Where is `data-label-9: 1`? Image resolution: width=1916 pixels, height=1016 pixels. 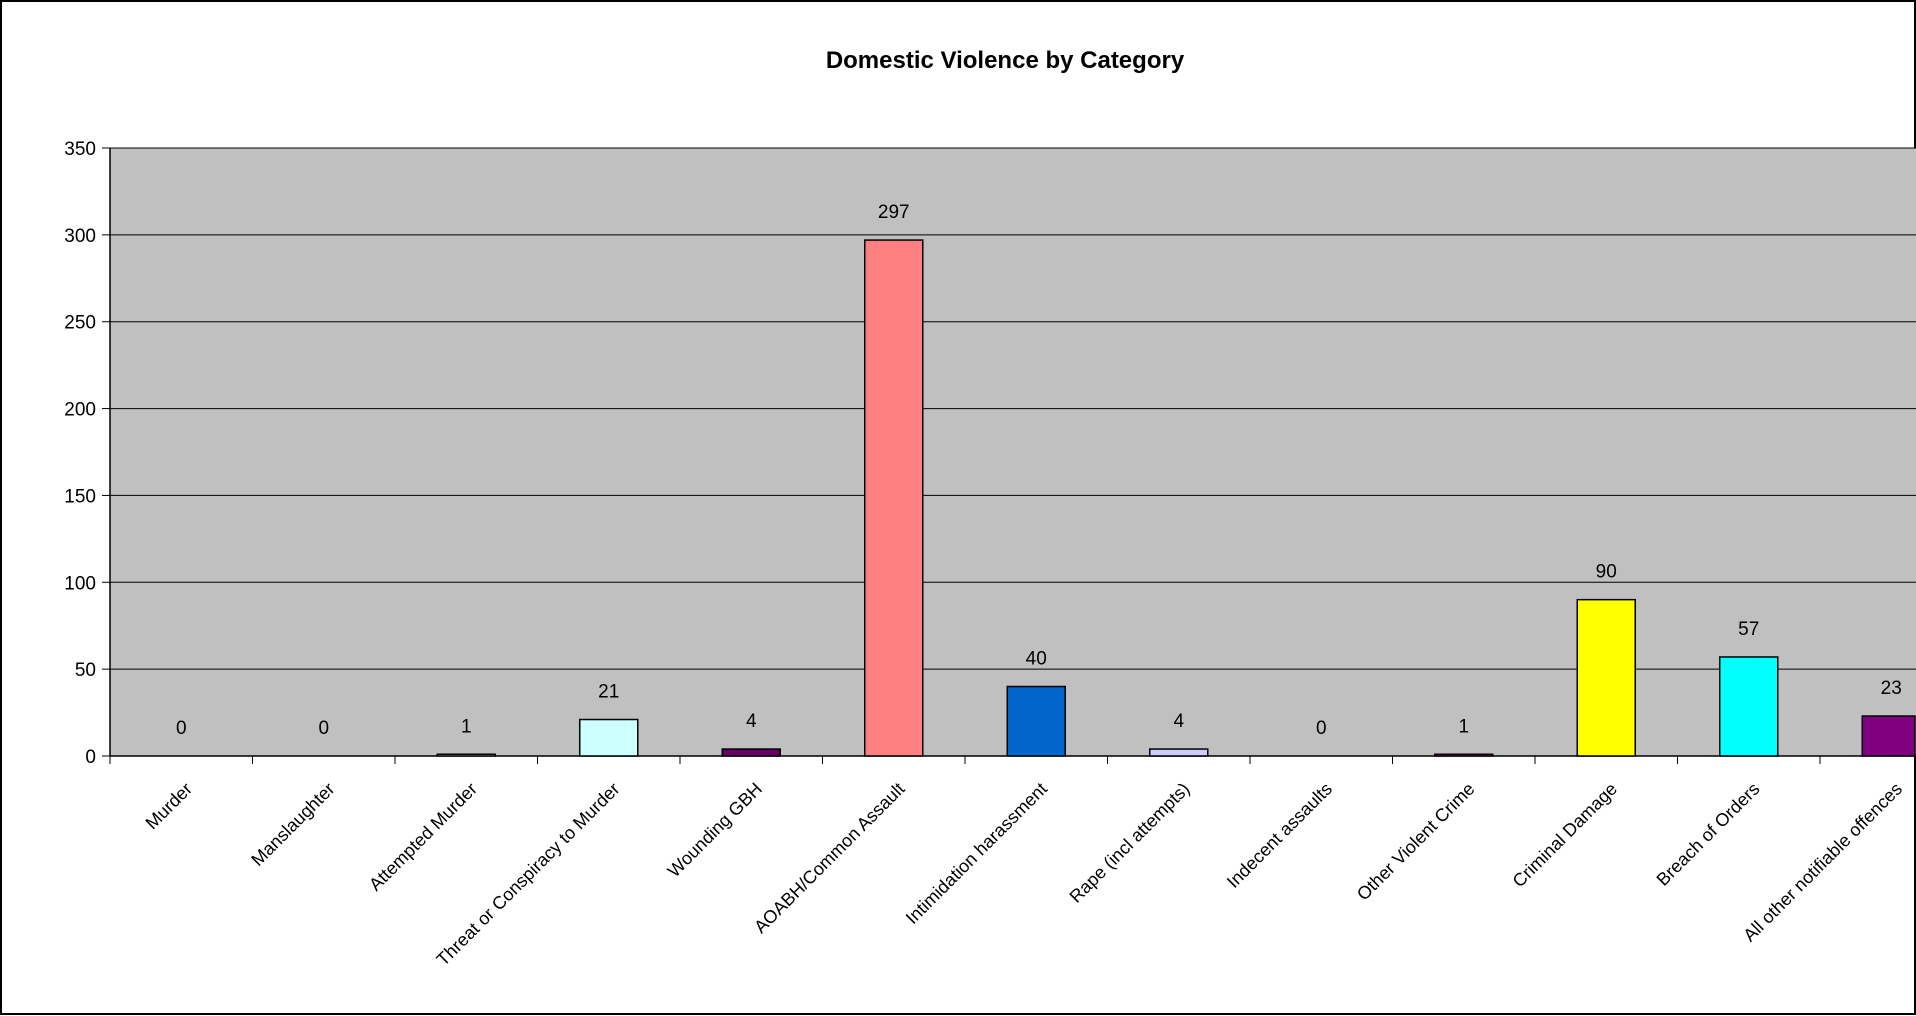
data-label-9: 1 is located at coordinates (1463, 726).